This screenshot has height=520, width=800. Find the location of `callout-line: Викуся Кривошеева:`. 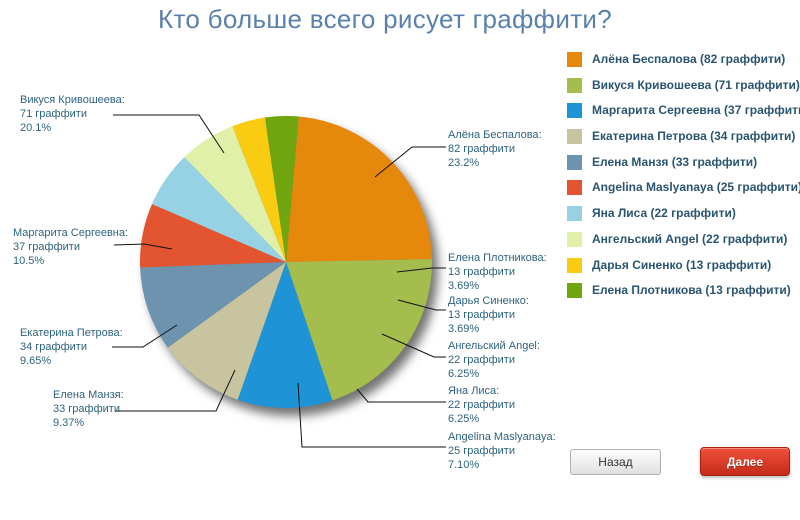

callout-line: Викуся Кривошеева: is located at coordinates (72, 100).